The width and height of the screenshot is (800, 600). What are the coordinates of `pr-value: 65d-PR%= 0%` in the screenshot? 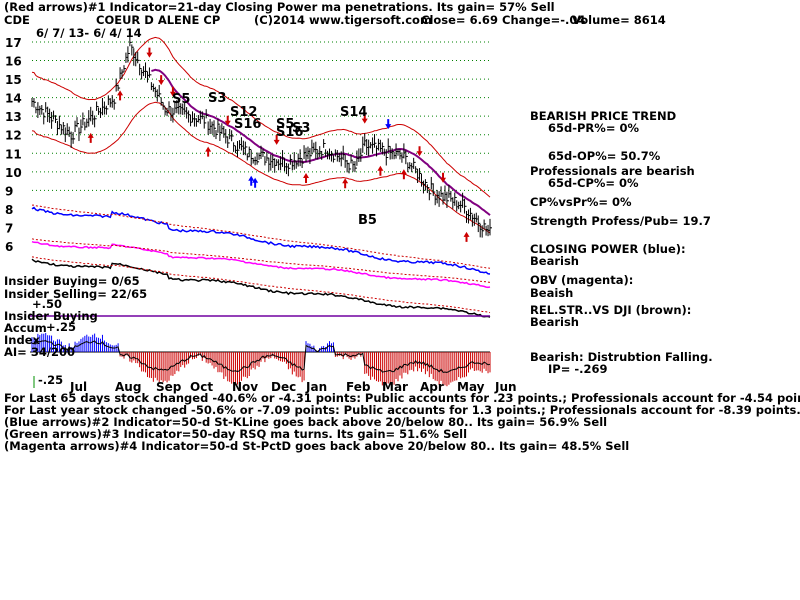 It's located at (593, 128).